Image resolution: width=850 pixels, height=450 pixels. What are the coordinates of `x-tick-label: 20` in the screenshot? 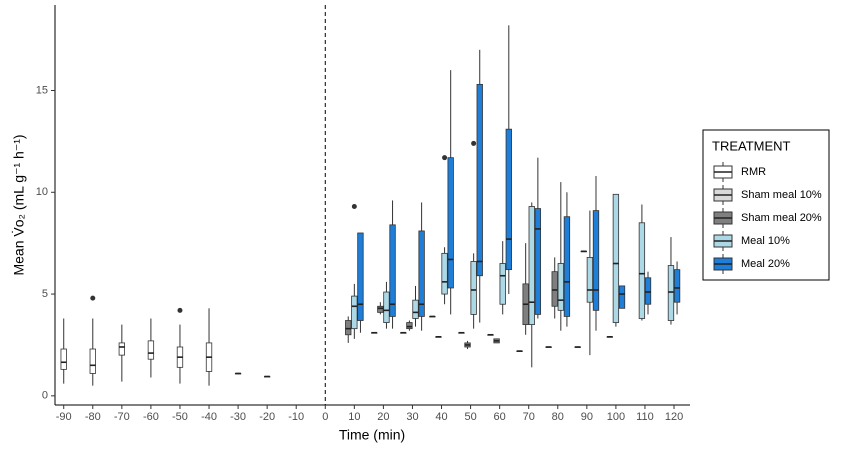 It's located at (383, 417).